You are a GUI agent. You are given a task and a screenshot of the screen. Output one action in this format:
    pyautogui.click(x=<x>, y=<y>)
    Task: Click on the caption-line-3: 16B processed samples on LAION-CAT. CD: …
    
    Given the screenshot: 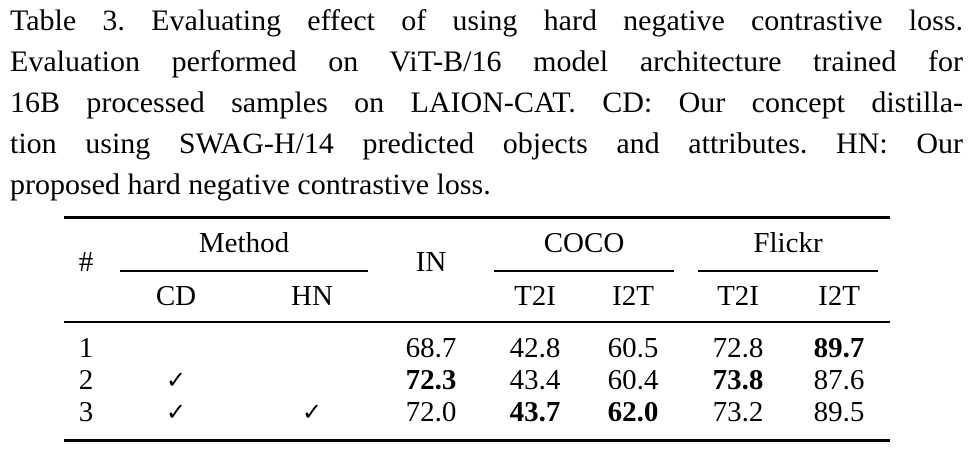 What is the action you would take?
    pyautogui.click(x=486, y=102)
    